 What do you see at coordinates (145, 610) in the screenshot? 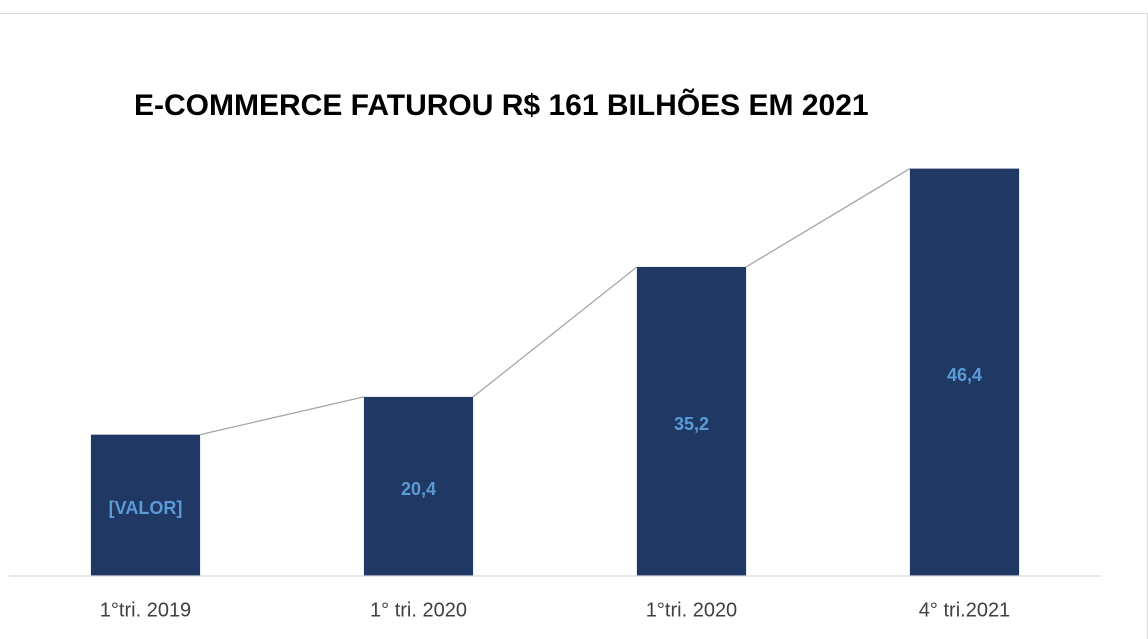
I see `x-tick-label: 1°tri. 2019` at bounding box center [145, 610].